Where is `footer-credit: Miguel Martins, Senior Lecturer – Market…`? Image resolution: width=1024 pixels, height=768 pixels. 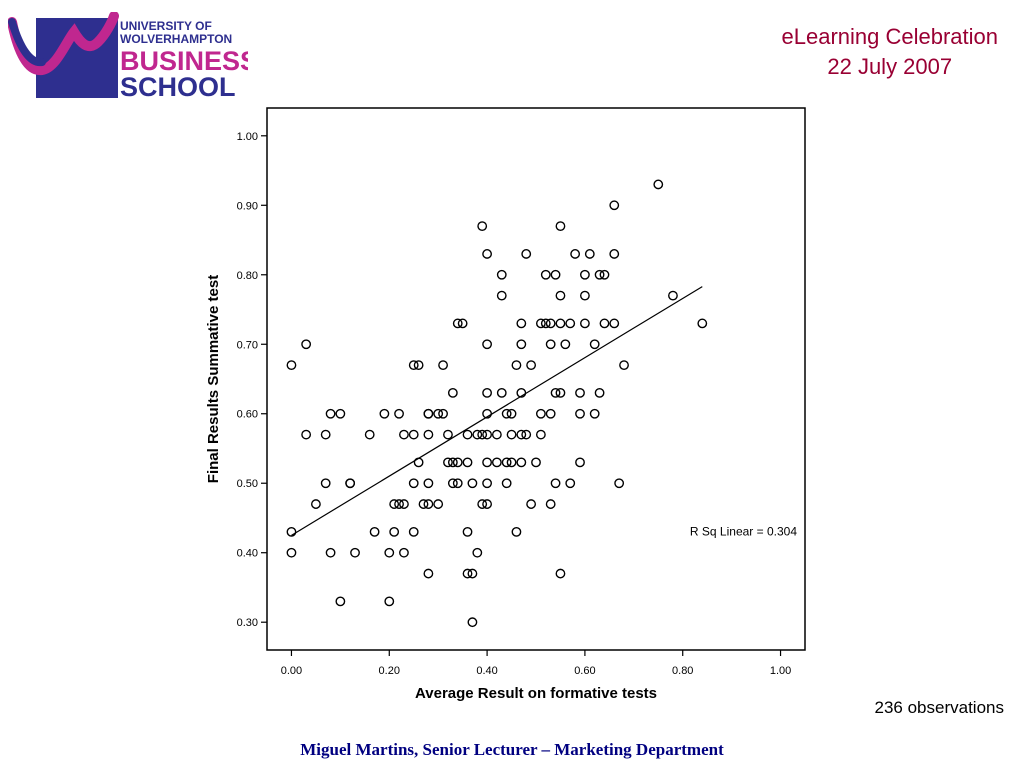 footer-credit: Miguel Martins, Senior Lecturer – Market… is located at coordinates (512, 749).